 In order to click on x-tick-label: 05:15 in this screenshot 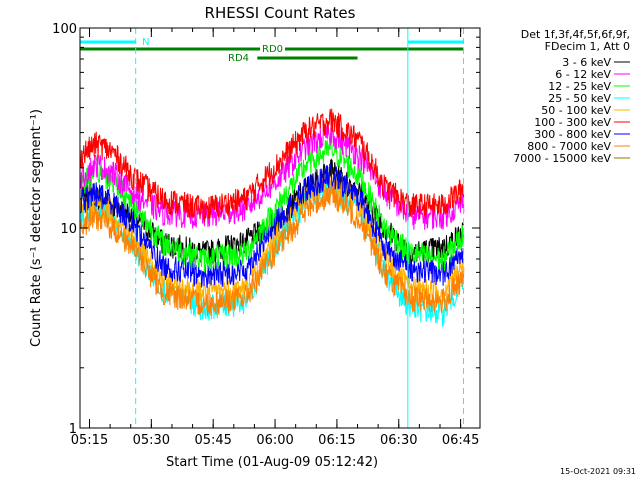, I will do `click(89, 440)`.